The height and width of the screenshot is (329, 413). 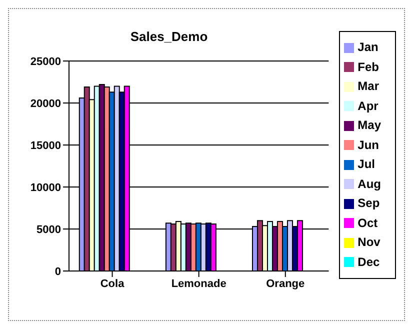 What do you see at coordinates (368, 47) in the screenshot?
I see `legend-label: Jan` at bounding box center [368, 47].